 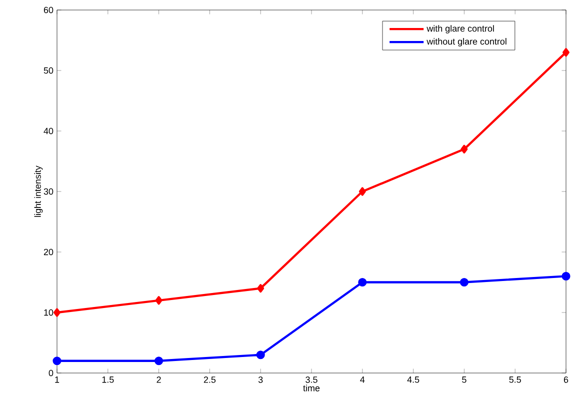 I want to click on y-tick-label: 60, so click(x=49, y=10).